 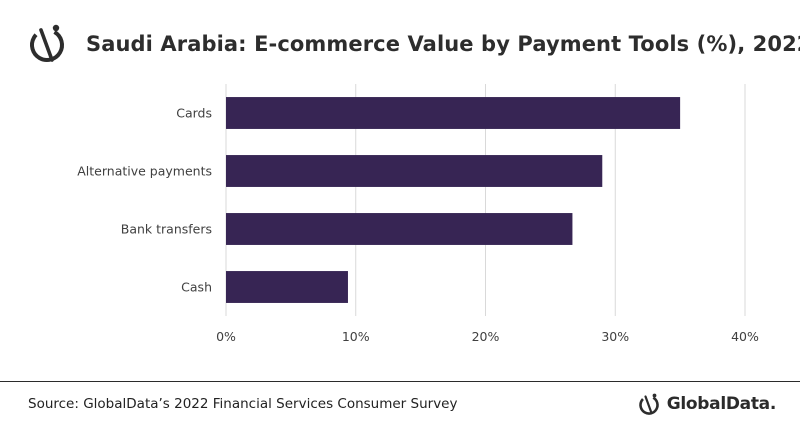 I want to click on x-tick-label: 40%, so click(x=745, y=336).